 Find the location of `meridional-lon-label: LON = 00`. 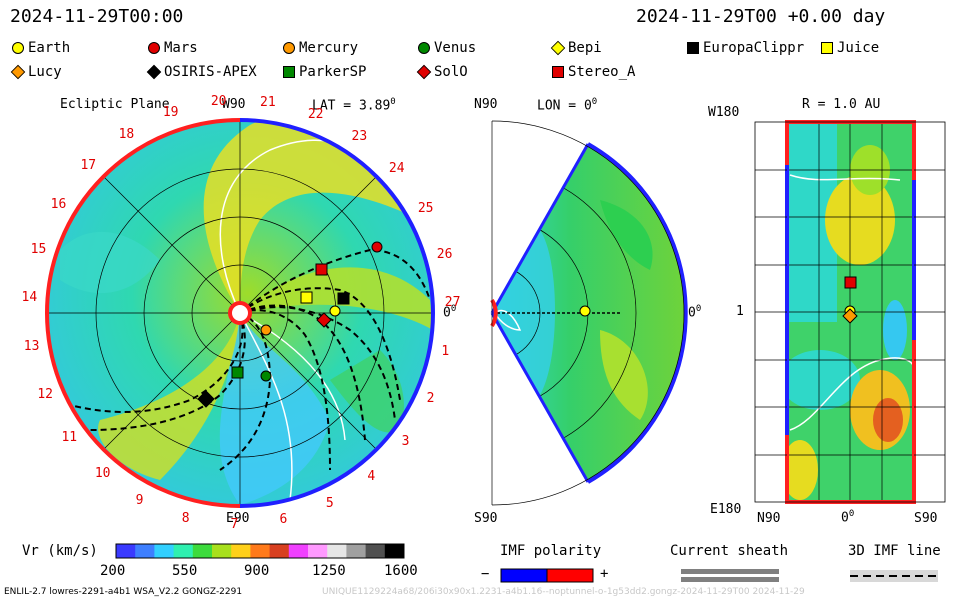

meridional-lon-label: LON = 00 is located at coordinates (567, 105).